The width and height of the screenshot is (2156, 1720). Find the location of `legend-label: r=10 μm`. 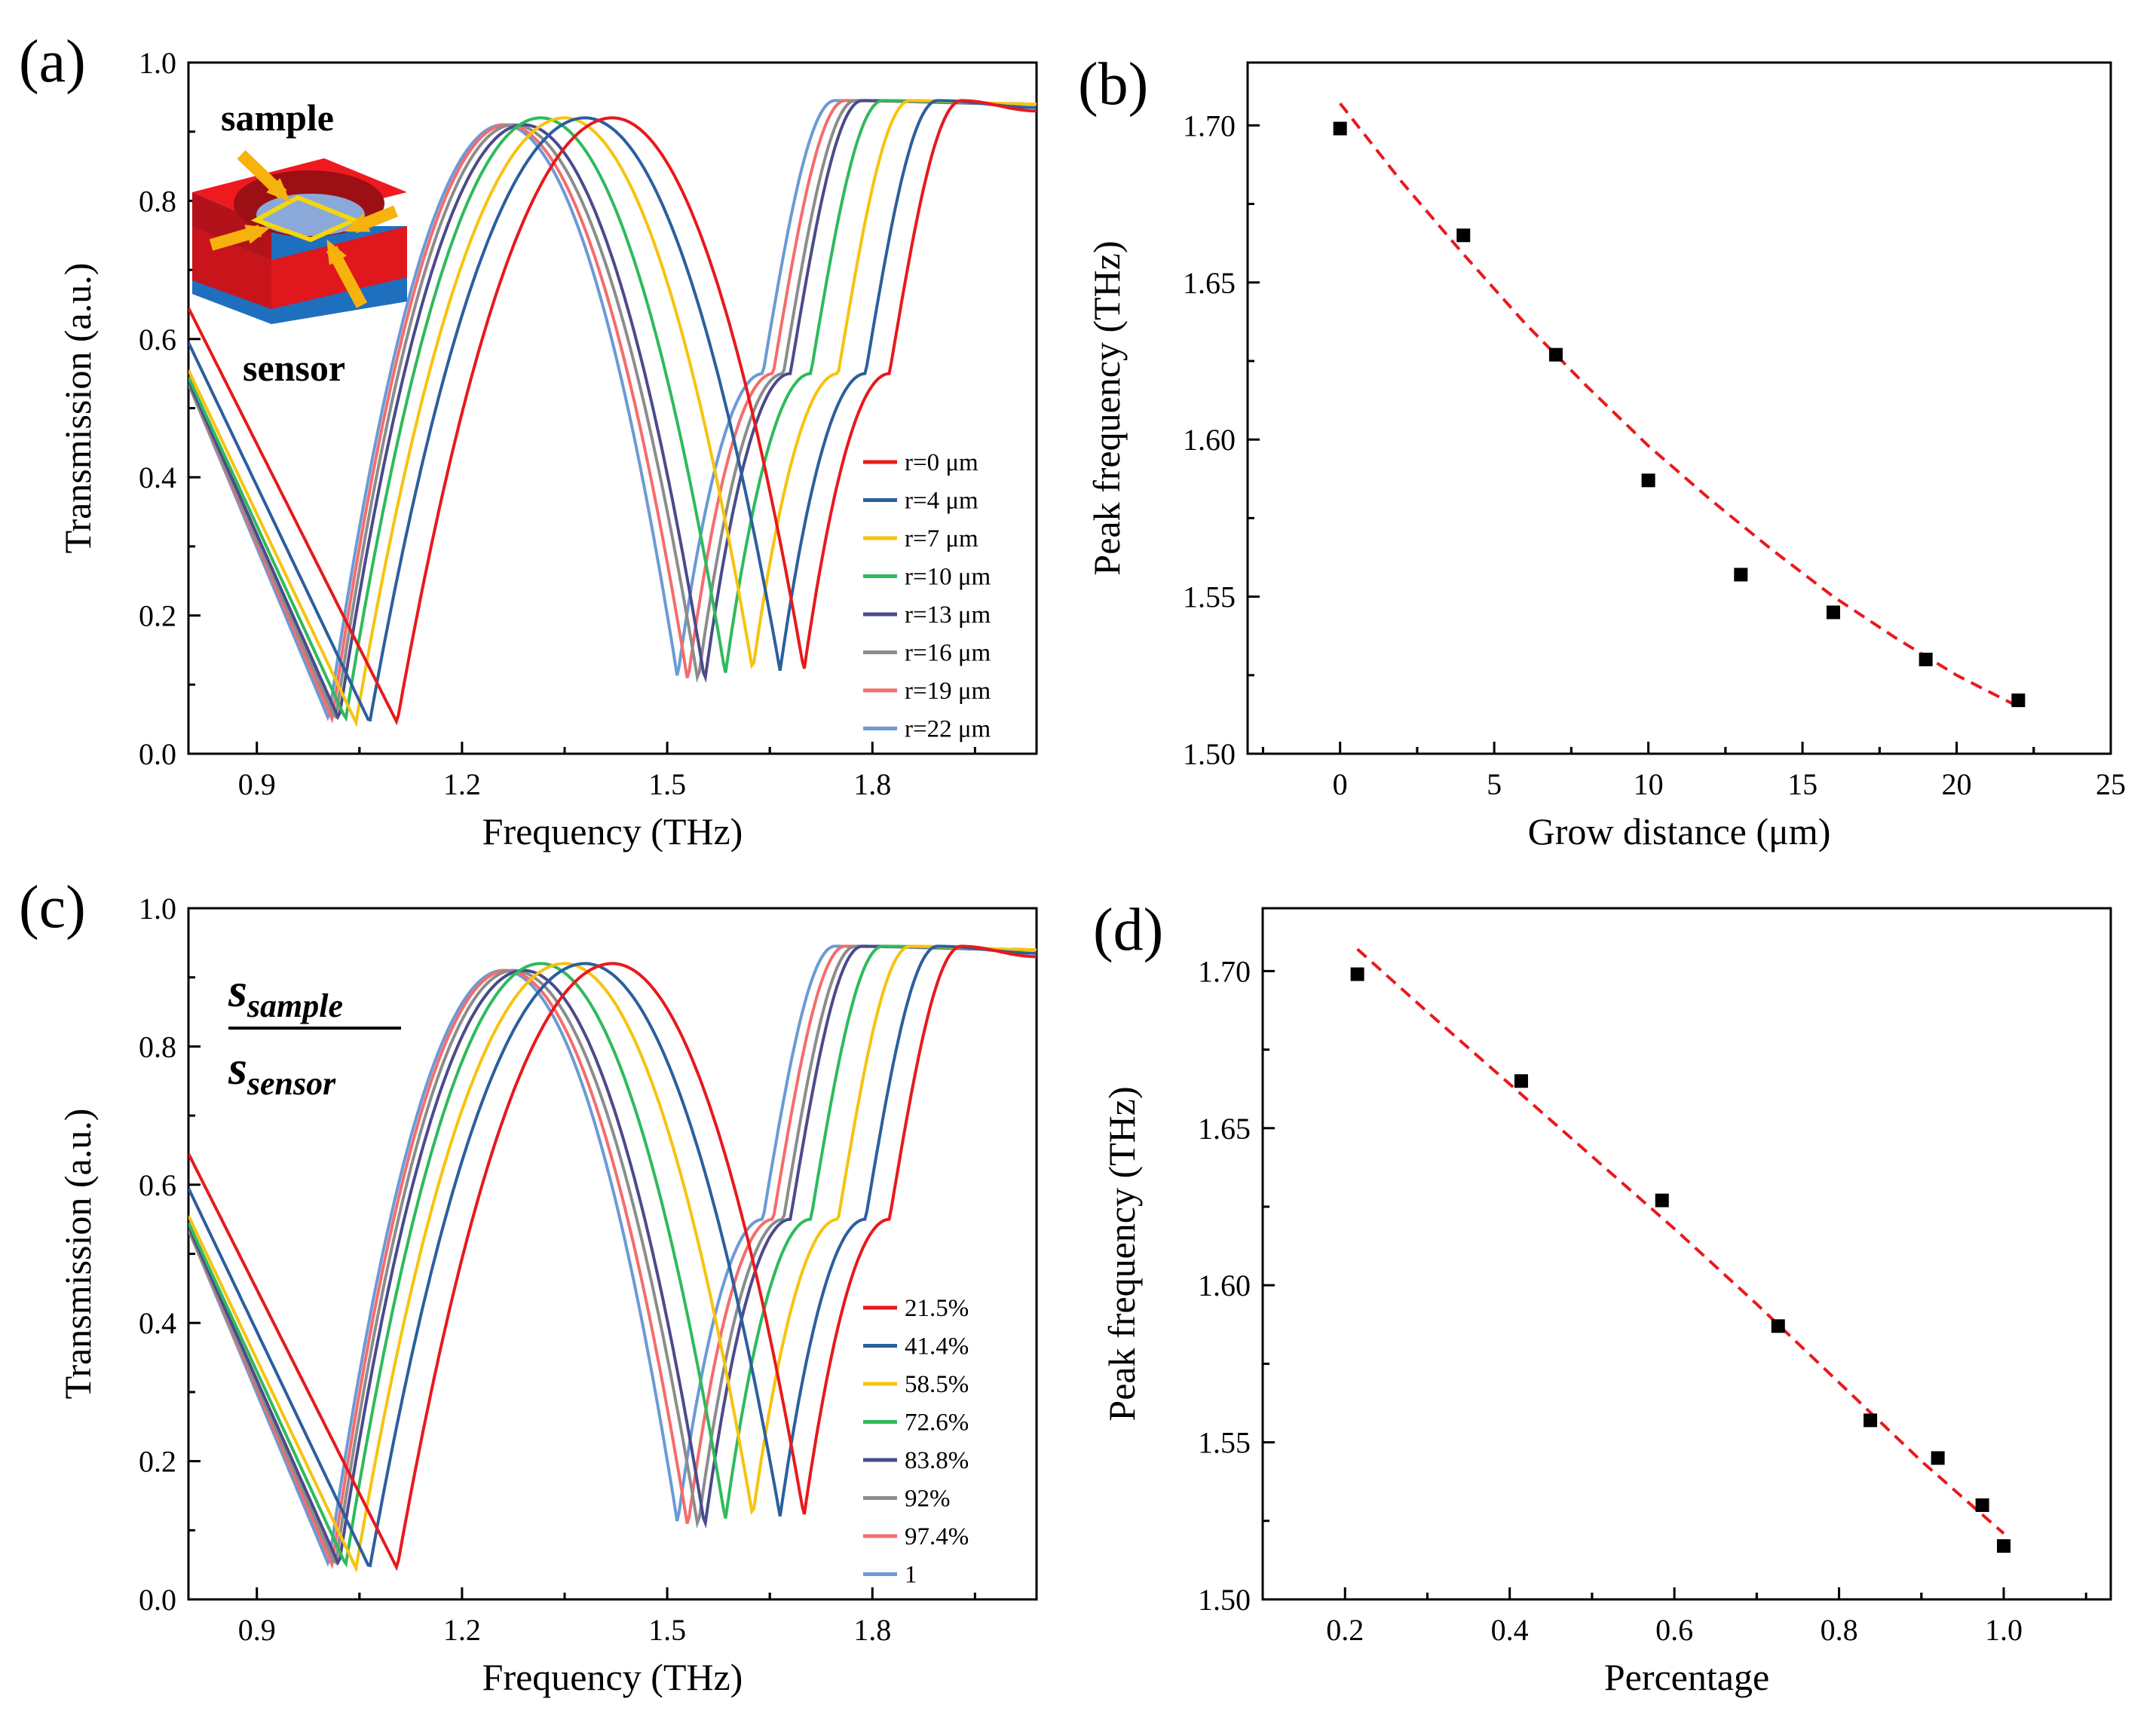

legend-label: r=10 μm is located at coordinates (948, 577).